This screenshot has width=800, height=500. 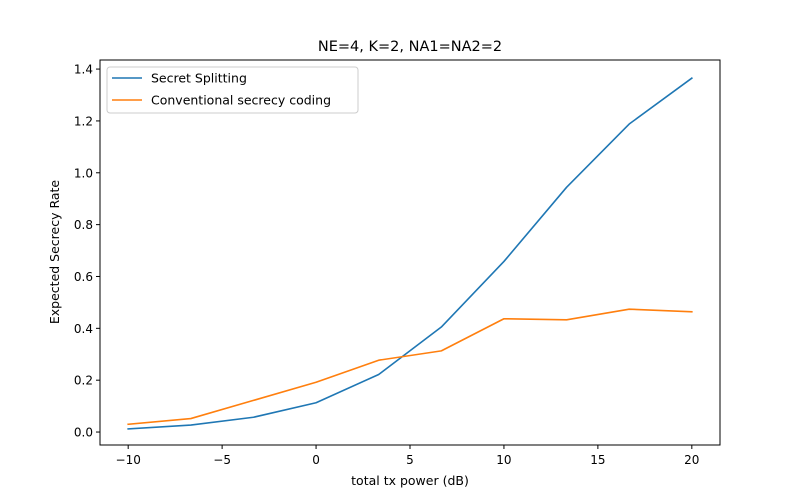 I want to click on y-tick-label: 0.0, so click(x=83, y=433).